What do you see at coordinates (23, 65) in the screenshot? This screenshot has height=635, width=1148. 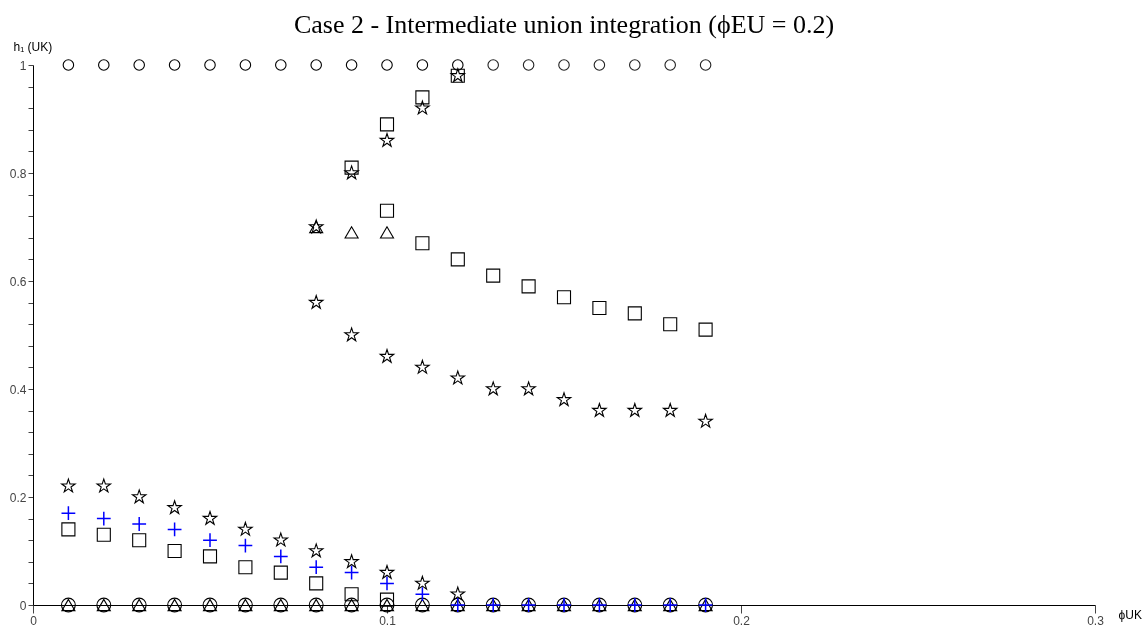 I see `y-tick-label: 1` at bounding box center [23, 65].